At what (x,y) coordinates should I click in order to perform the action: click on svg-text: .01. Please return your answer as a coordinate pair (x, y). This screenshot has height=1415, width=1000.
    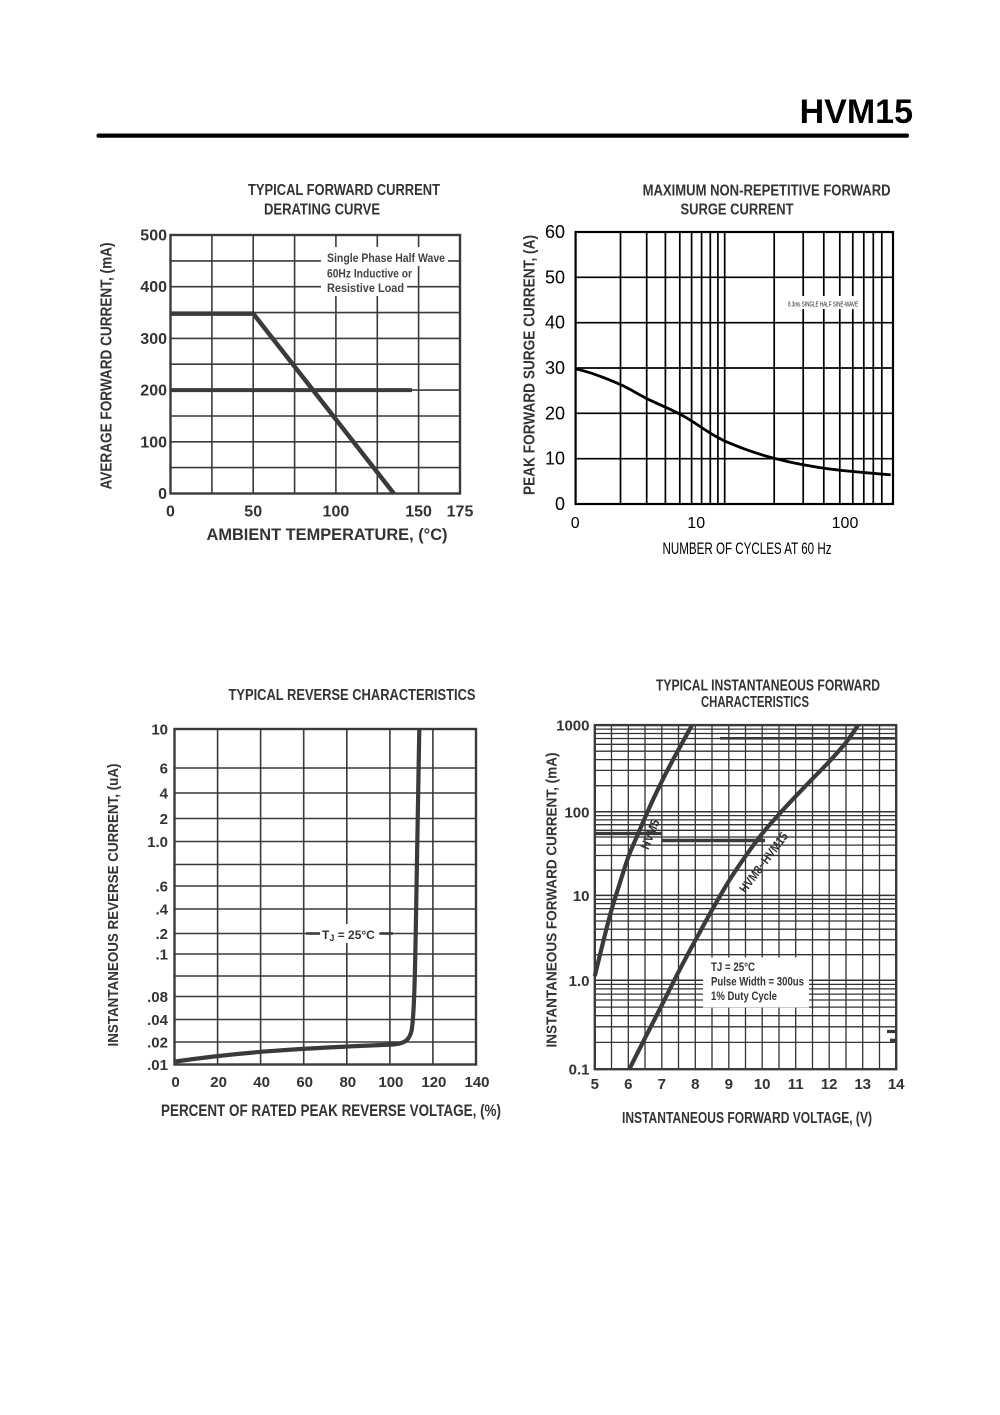
    Looking at the image, I should click on (157, 1065).